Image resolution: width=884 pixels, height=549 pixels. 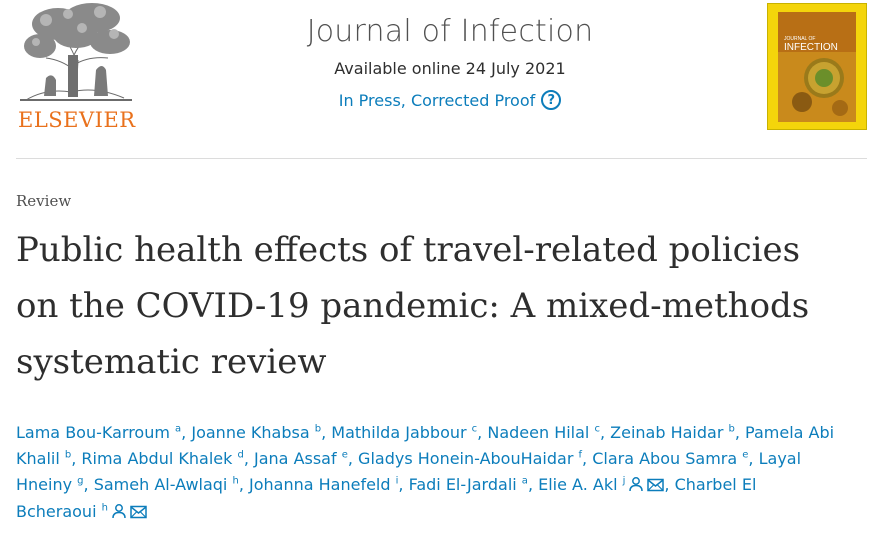 What do you see at coordinates (705, 432) in the screenshot?
I see `author-name-tail: Haidar b,` at bounding box center [705, 432].